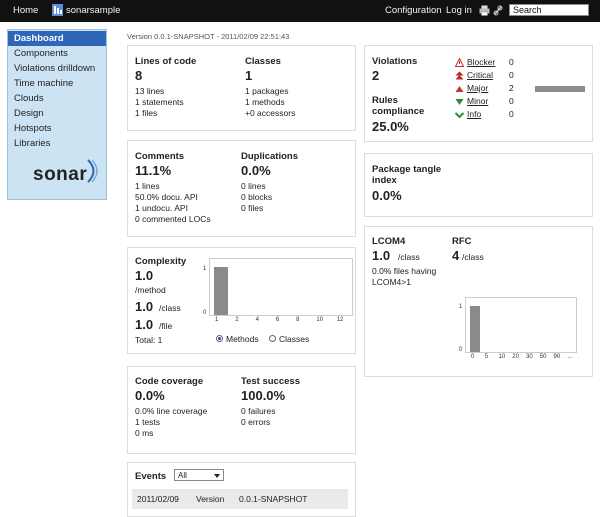 The height and width of the screenshot is (517, 600). Describe the element at coordinates (473, 257) in the screenshot. I see `rfc-unit: /class` at that location.